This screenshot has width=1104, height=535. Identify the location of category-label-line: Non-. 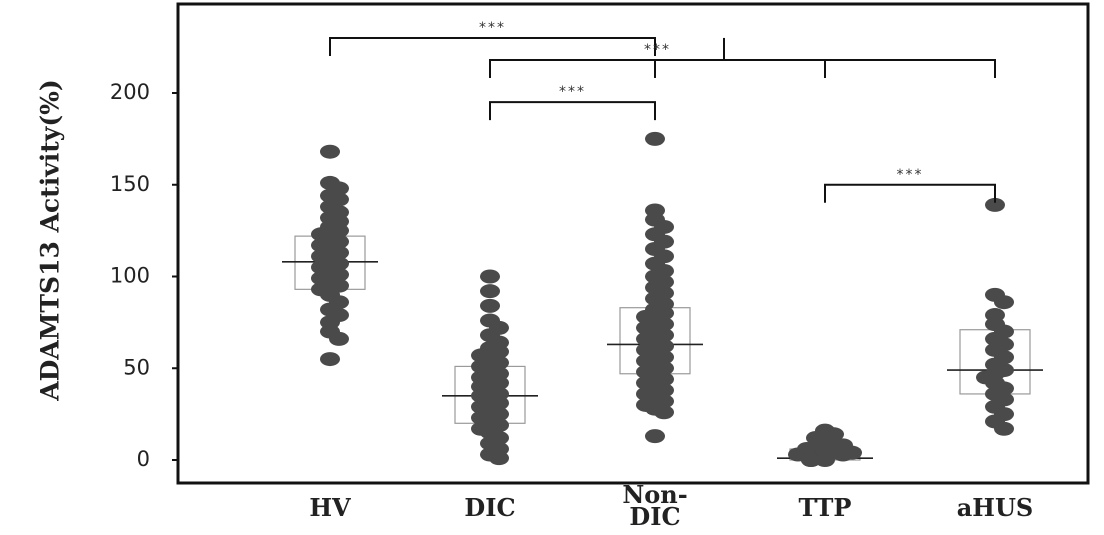
(654, 494).